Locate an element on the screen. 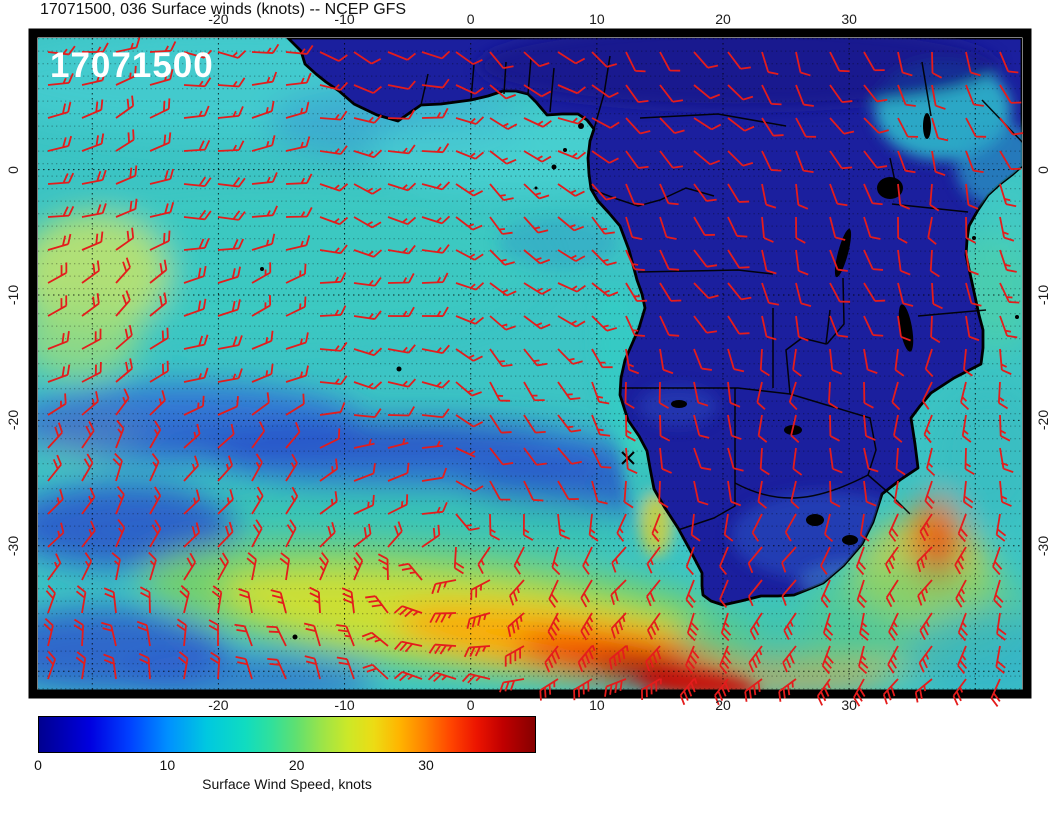  lon-tick-top: -20 is located at coordinates (218, 19).